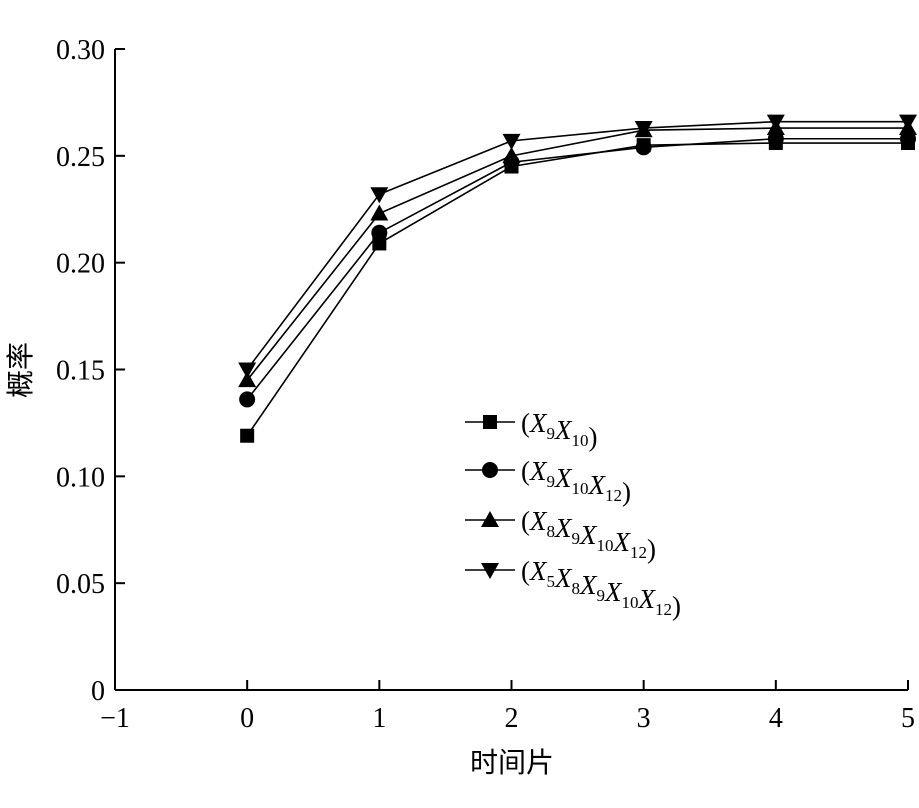 This screenshot has height=808, width=919. Describe the element at coordinates (559, 430) in the screenshot. I see `legend-label: (X9X10)` at that location.